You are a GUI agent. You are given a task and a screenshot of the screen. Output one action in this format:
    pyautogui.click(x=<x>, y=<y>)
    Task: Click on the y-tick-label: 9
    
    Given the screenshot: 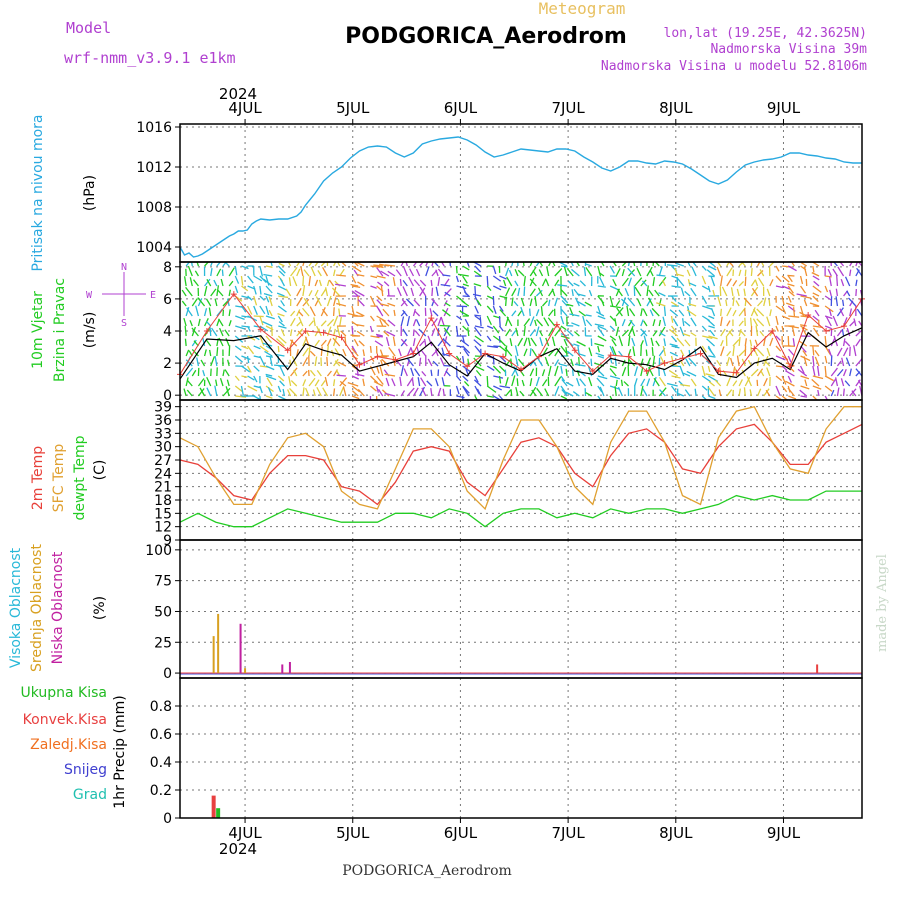 What is the action you would take?
    pyautogui.click(x=167, y=541)
    